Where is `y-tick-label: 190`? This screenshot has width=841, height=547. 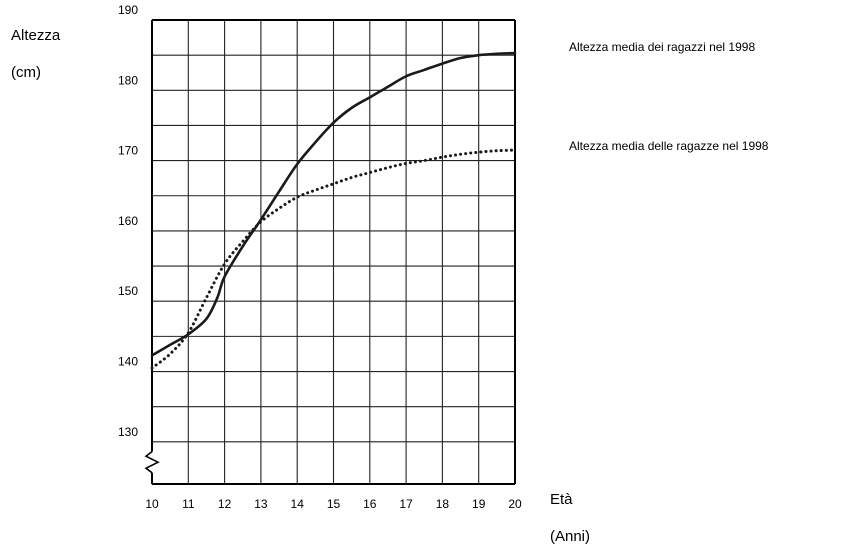
y-tick-label: 190 is located at coordinates (128, 10).